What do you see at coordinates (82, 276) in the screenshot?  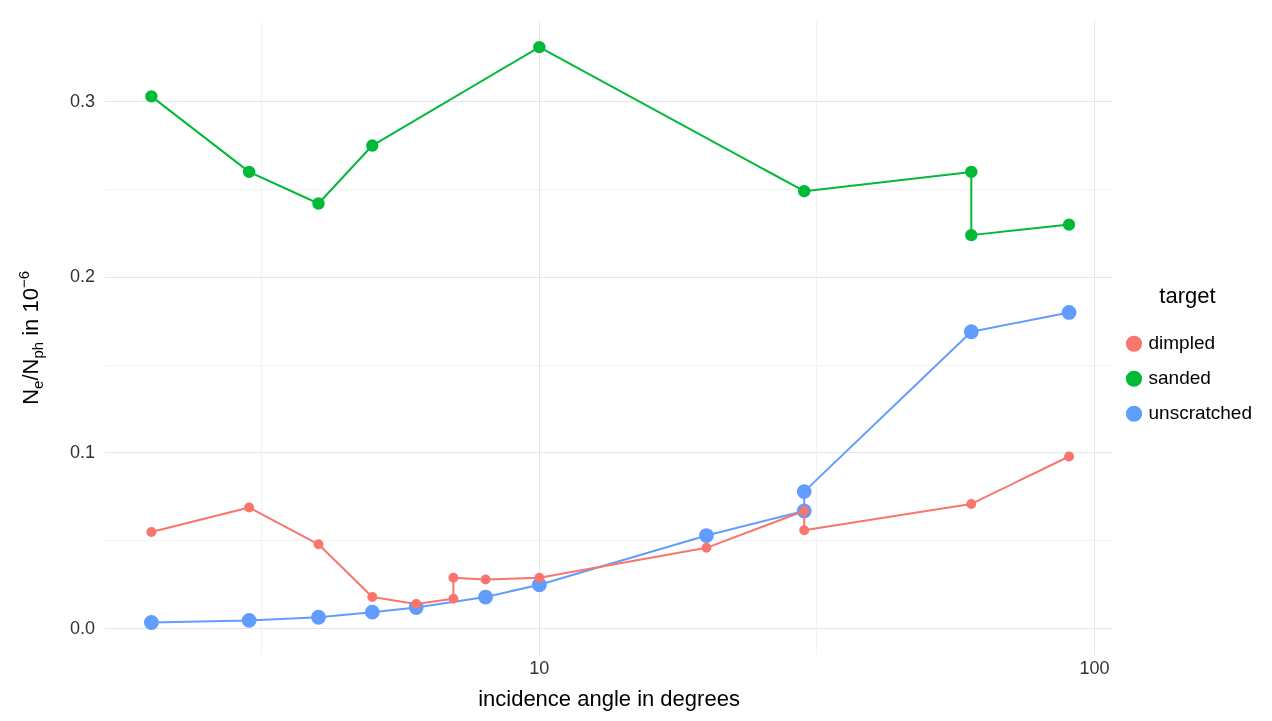 I see `y-tick-label: 0.2` at bounding box center [82, 276].